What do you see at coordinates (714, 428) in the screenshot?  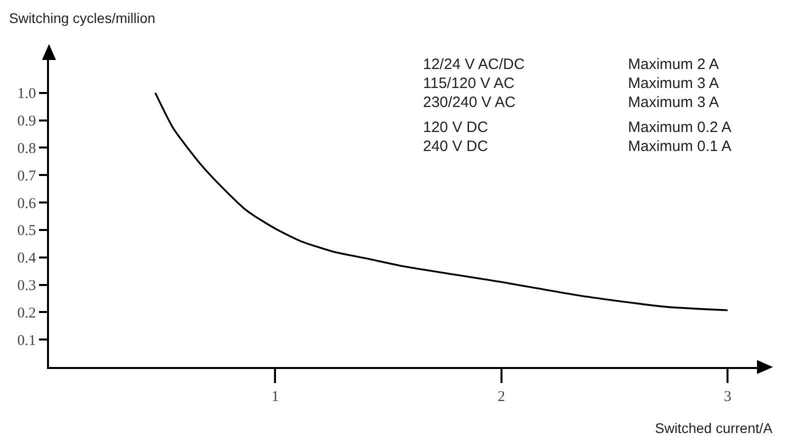 I see `x-axis-title: Switched current/A` at bounding box center [714, 428].